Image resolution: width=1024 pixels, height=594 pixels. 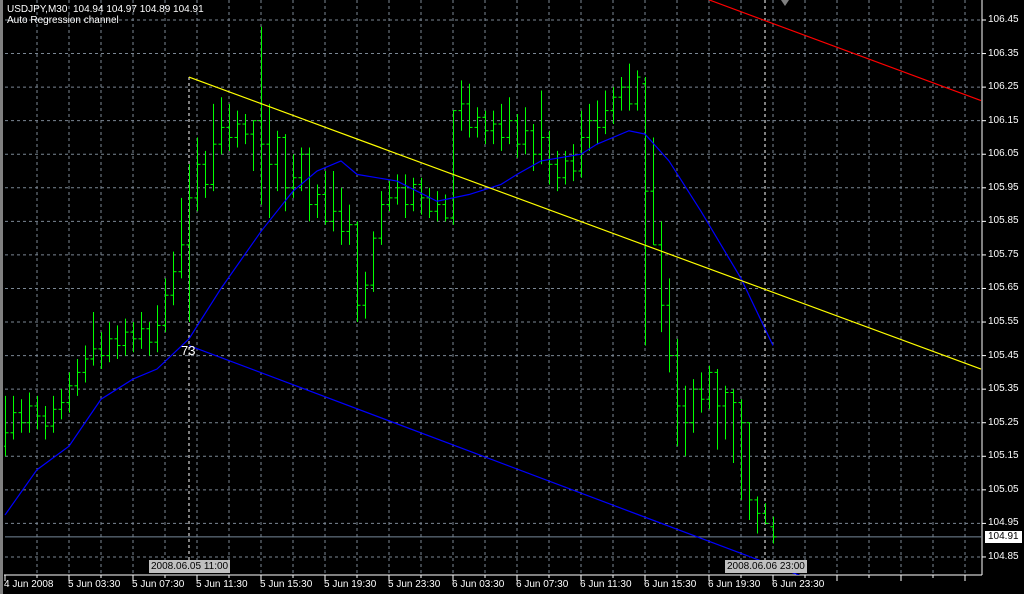 What do you see at coordinates (478, 584) in the screenshot?
I see `time-axis-label: 6 Jun 03:30` at bounding box center [478, 584].